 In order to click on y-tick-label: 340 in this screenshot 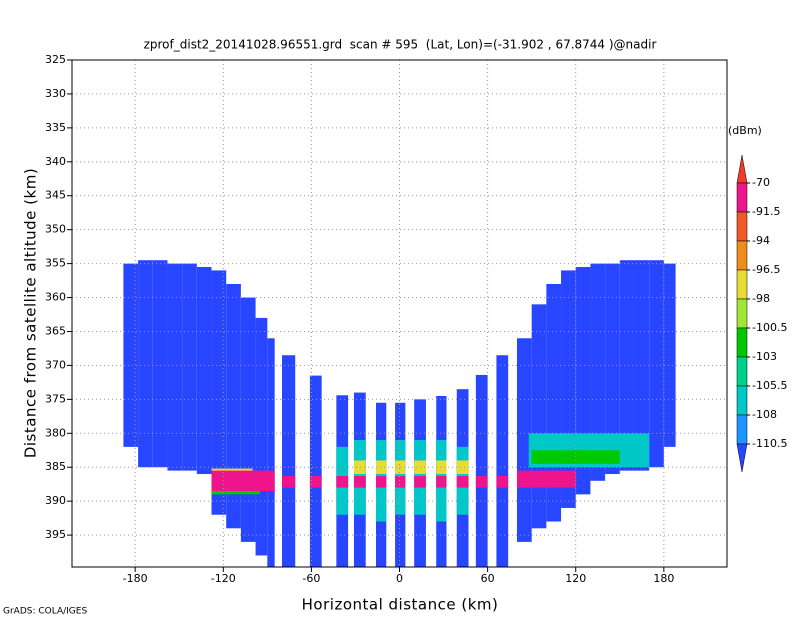, I will do `click(55, 161)`.